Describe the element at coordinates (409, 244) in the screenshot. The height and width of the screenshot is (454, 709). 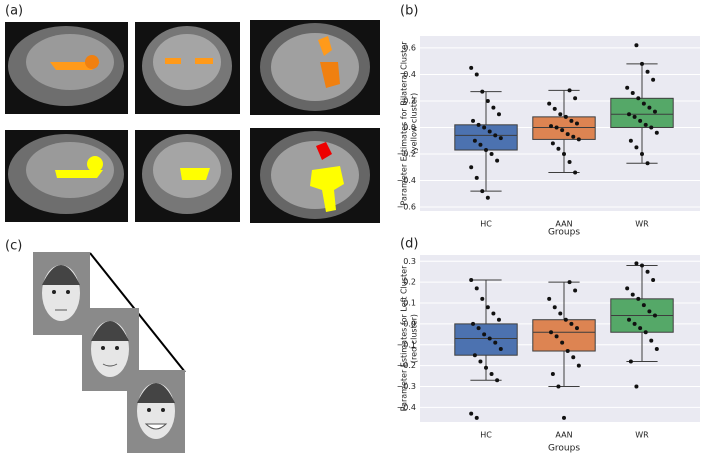
I see `panel-label: (d)` at that location.